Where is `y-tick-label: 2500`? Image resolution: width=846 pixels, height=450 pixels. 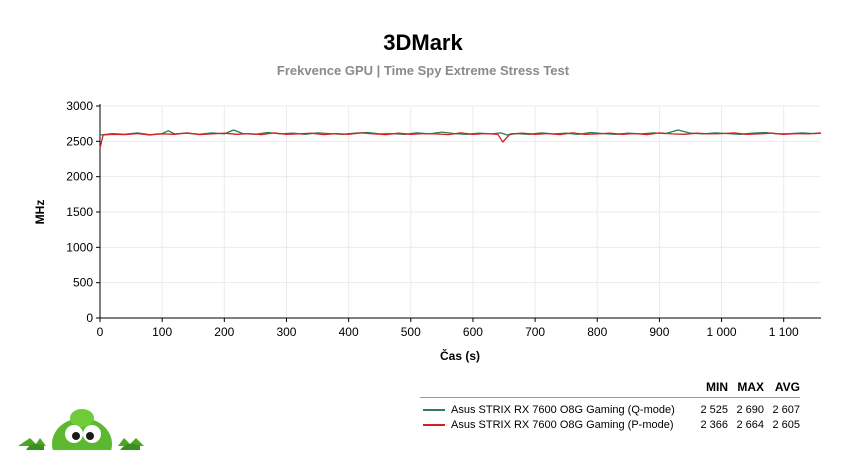 y-tick-label: 2500 is located at coordinates (79, 141).